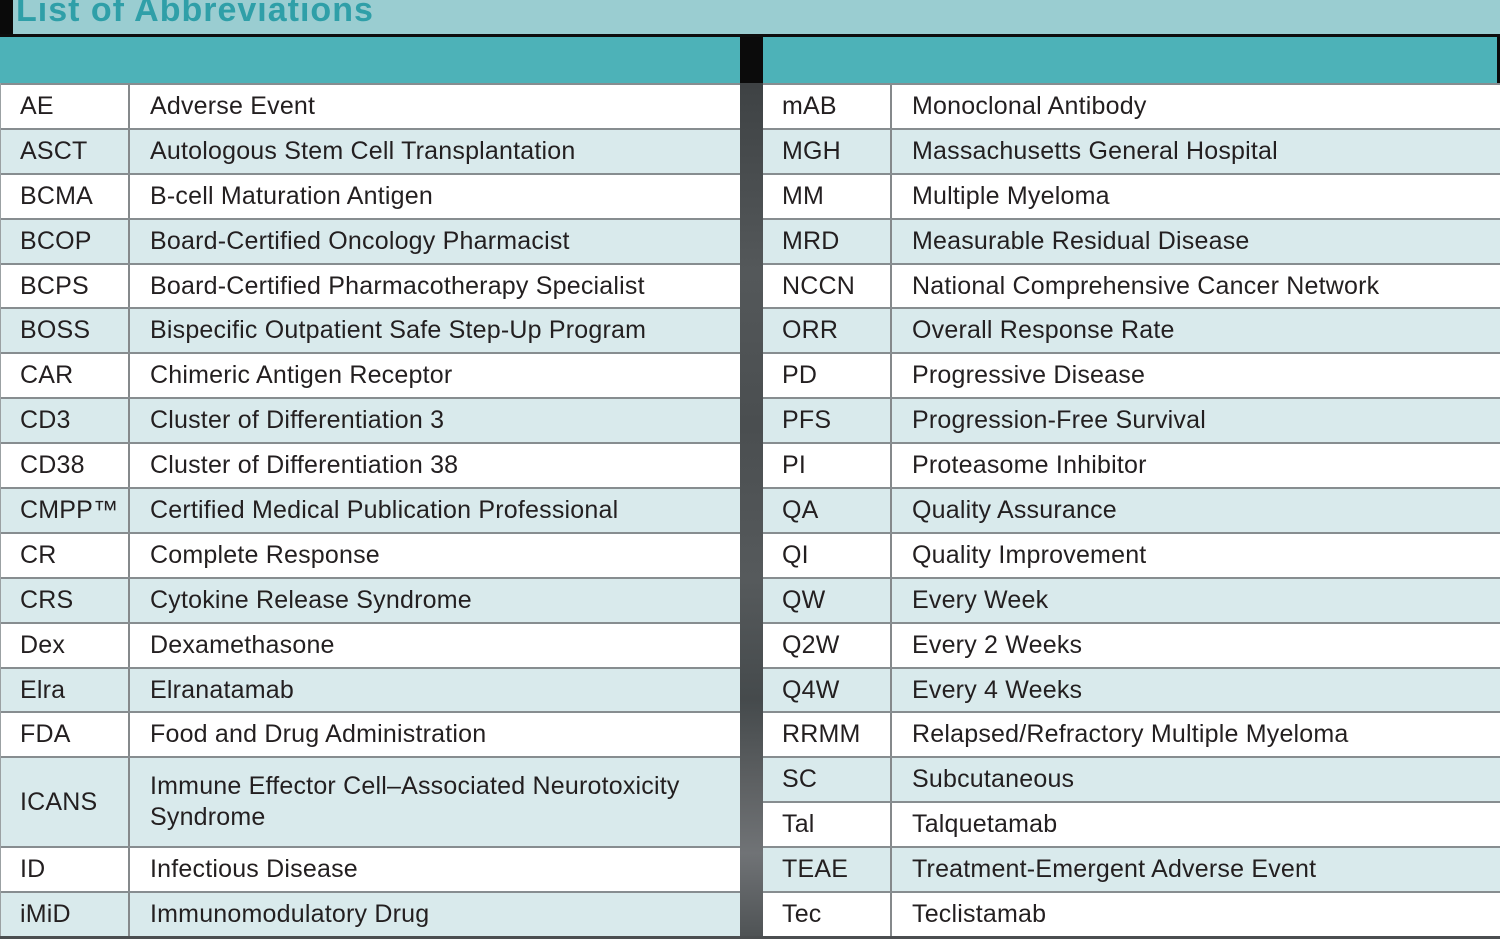 This screenshot has height=939, width=1500. I want to click on abbreviation-cell: BCPS, so click(65, 286).